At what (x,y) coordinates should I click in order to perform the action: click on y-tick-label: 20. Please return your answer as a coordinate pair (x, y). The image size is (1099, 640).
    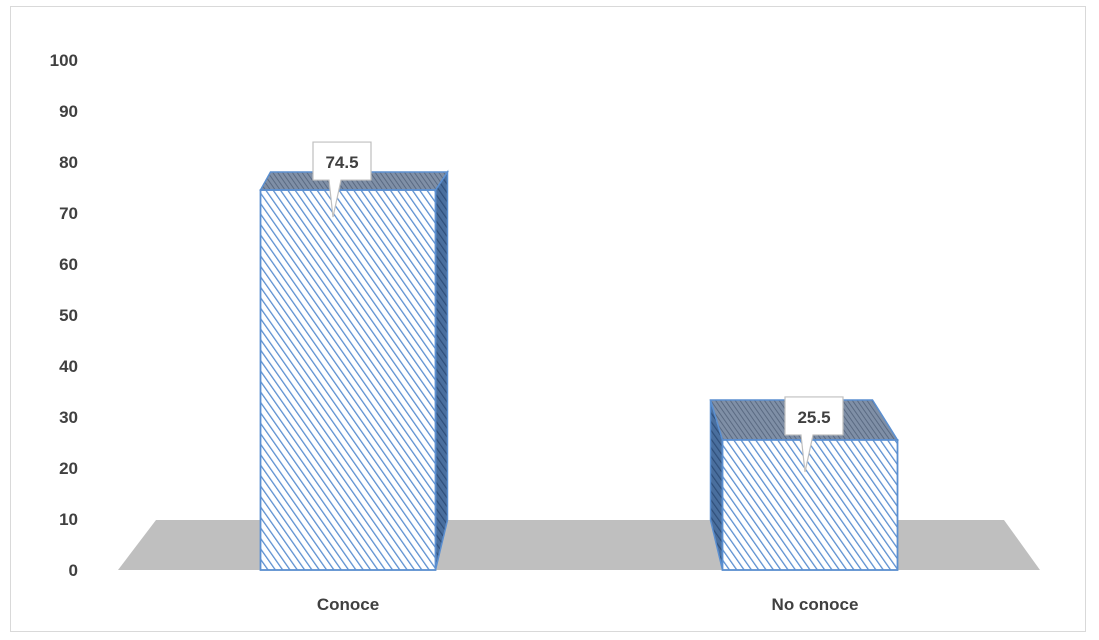
    Looking at the image, I should click on (68, 468).